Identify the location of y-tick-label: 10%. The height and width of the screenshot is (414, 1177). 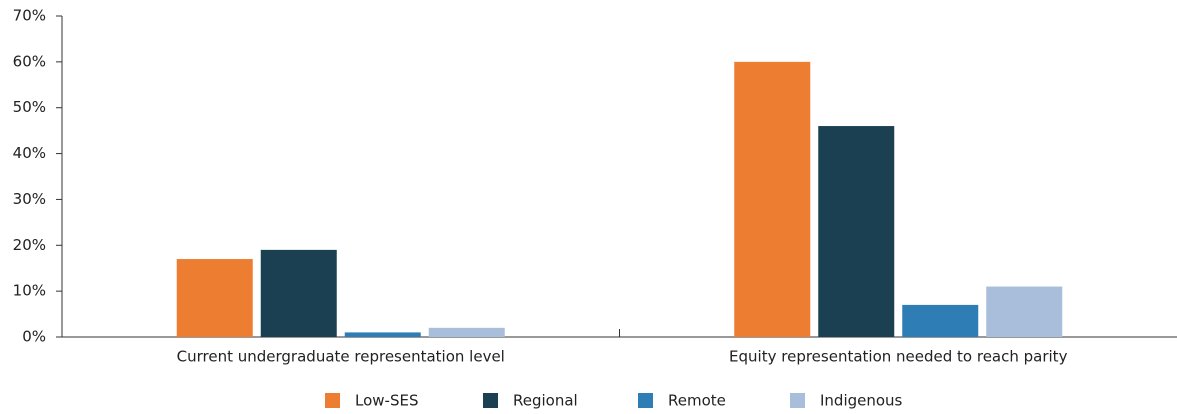
(29, 291).